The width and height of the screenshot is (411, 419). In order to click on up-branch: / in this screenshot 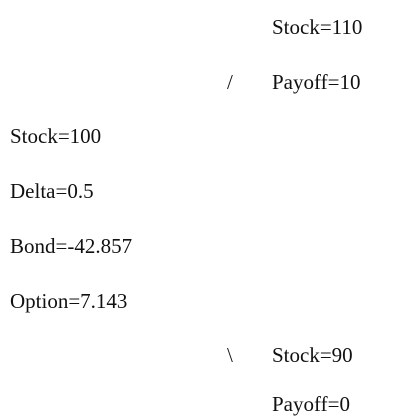, I will do `click(230, 82)`.